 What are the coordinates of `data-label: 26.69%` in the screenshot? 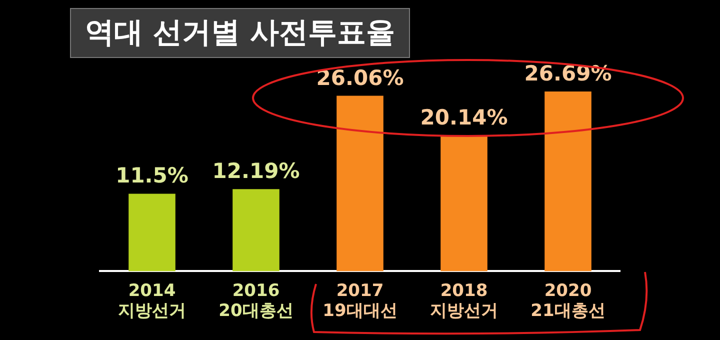 It's located at (568, 74).